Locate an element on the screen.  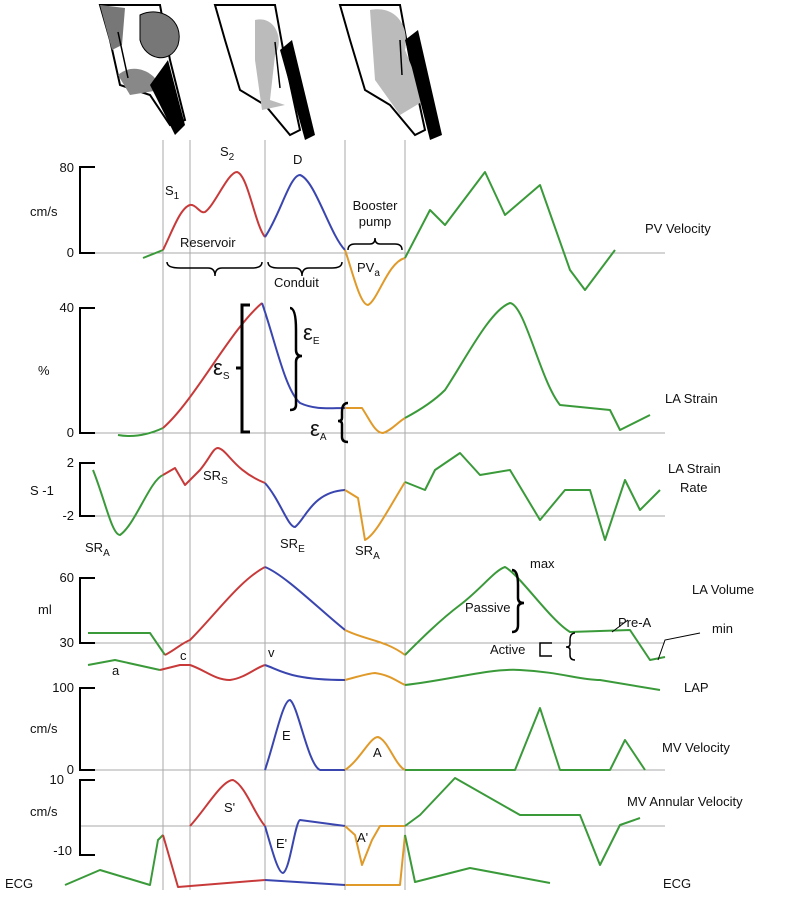
label: A' is located at coordinates (362, 837).